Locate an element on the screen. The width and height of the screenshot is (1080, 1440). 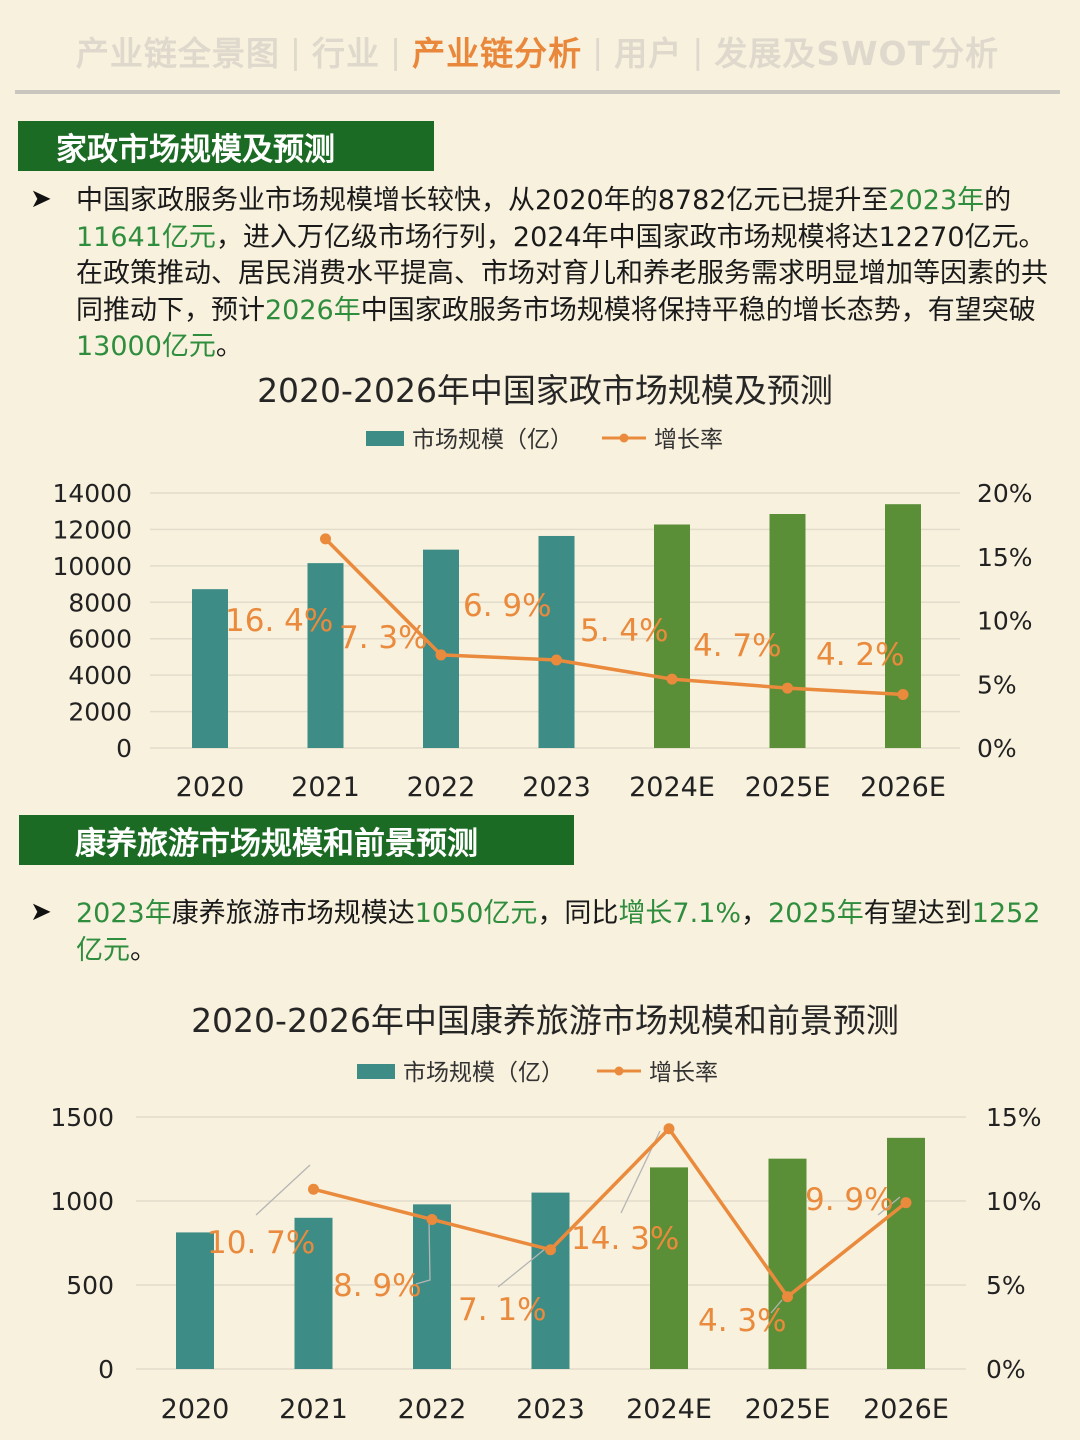
body-text: 中国家政服务市场规模将保持平稳的增长态势，有望突破 is located at coordinates (698, 310).